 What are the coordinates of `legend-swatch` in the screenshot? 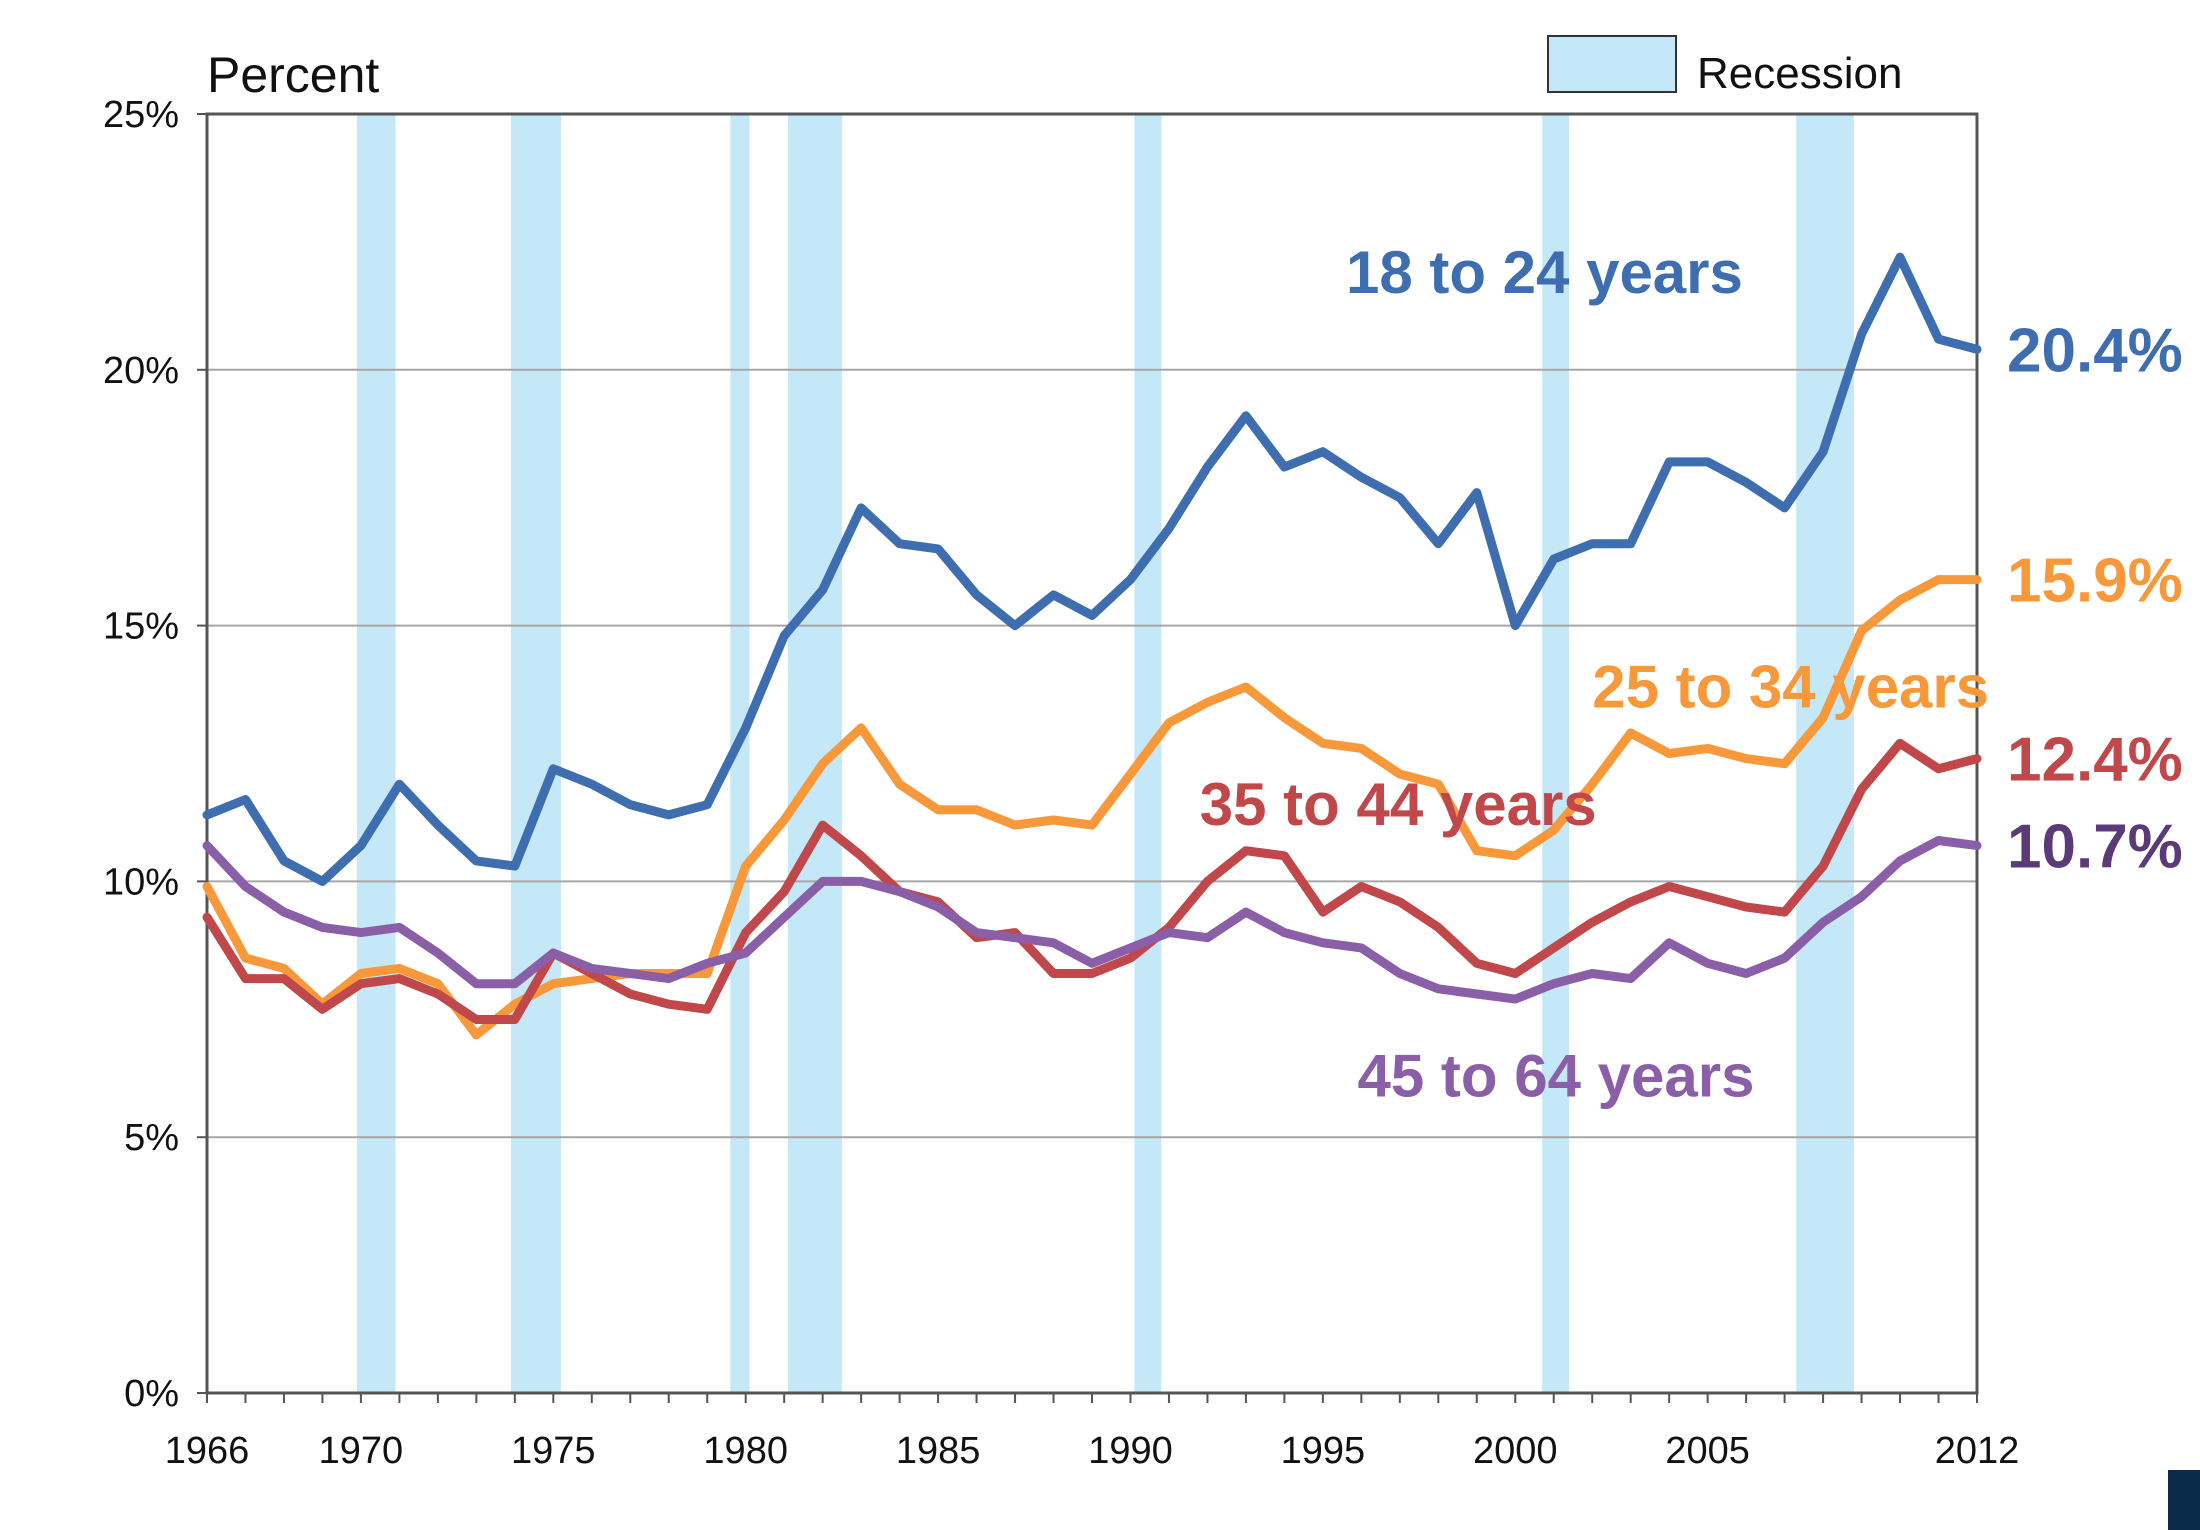 It's located at (1612, 64).